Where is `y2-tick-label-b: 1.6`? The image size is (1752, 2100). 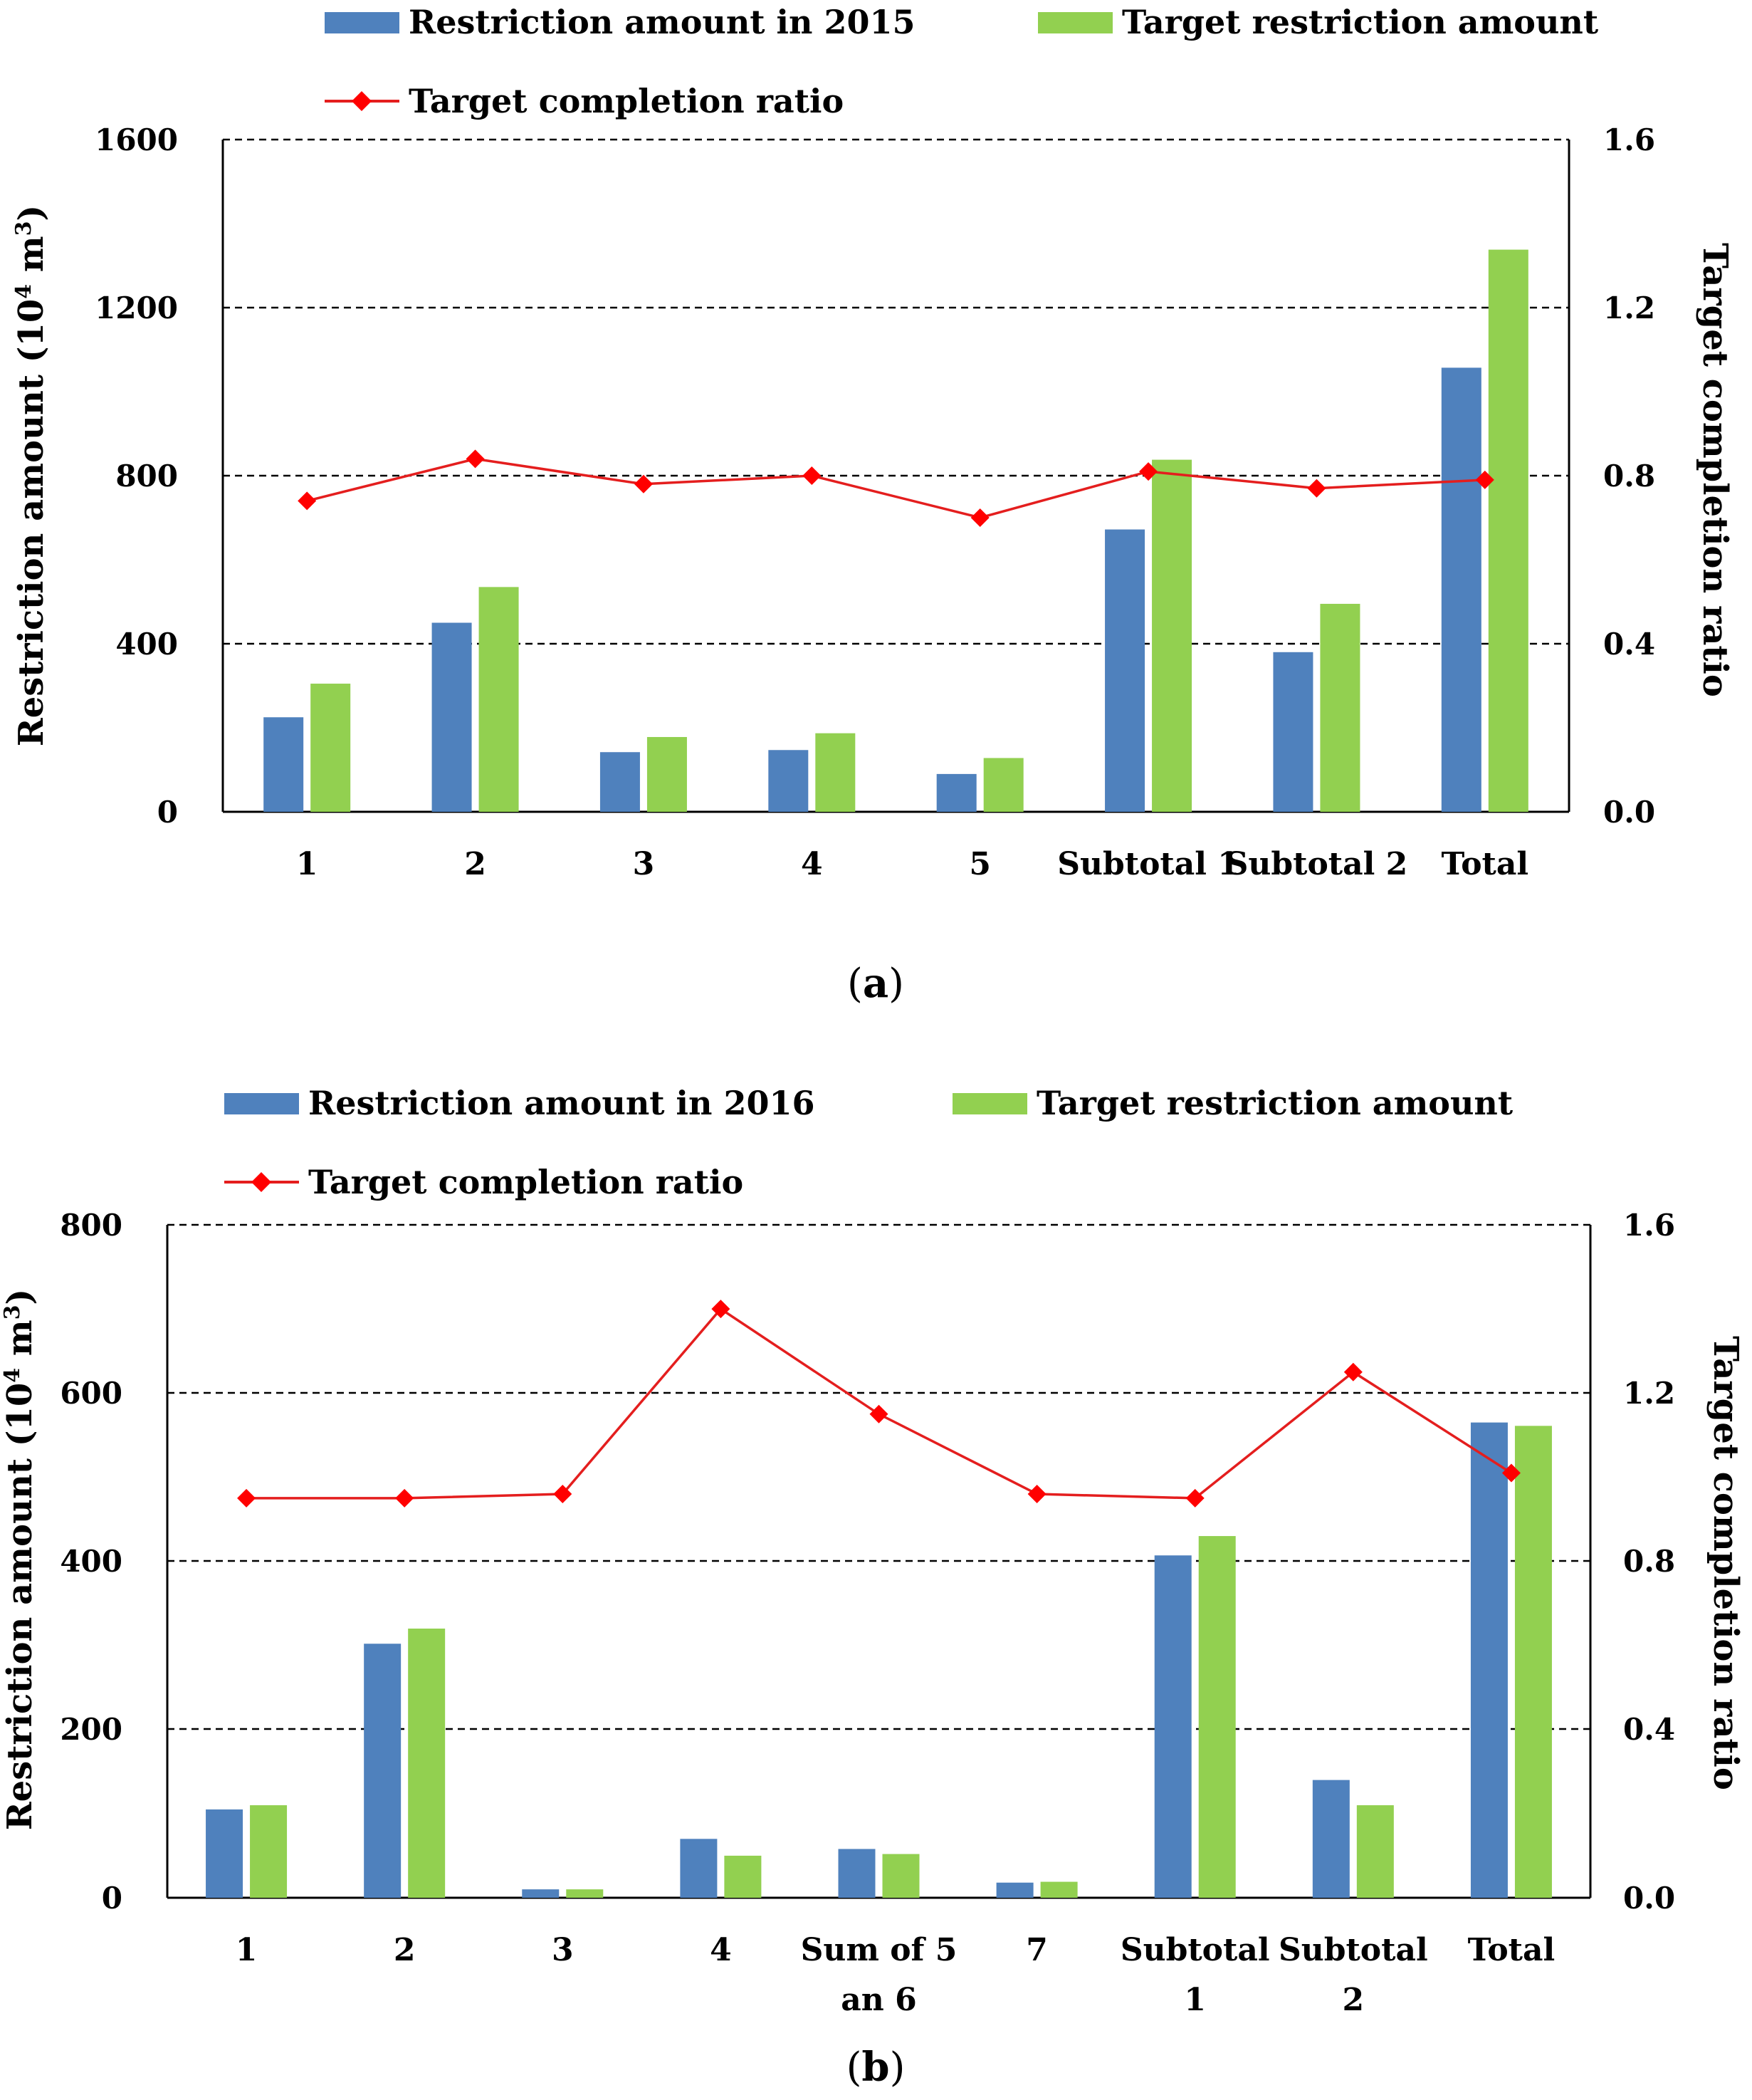
y2-tick-label-b: 1.6 is located at coordinates (1649, 1225).